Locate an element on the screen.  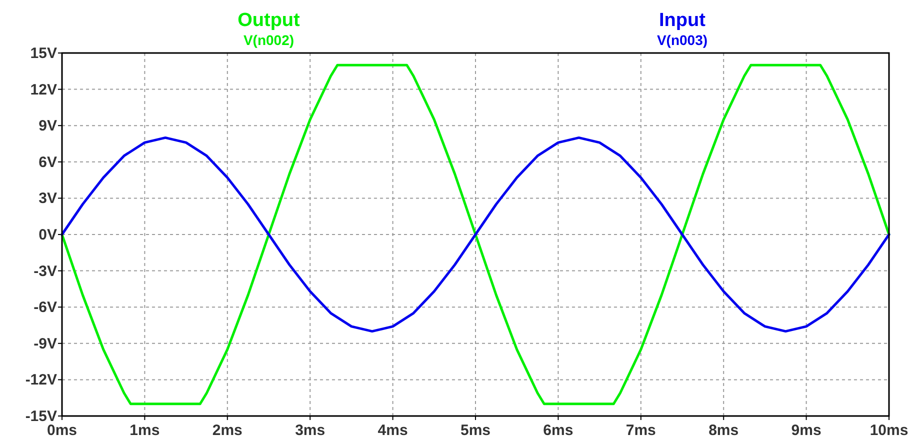
x-tick-label: 5ms is located at coordinates (475, 430).